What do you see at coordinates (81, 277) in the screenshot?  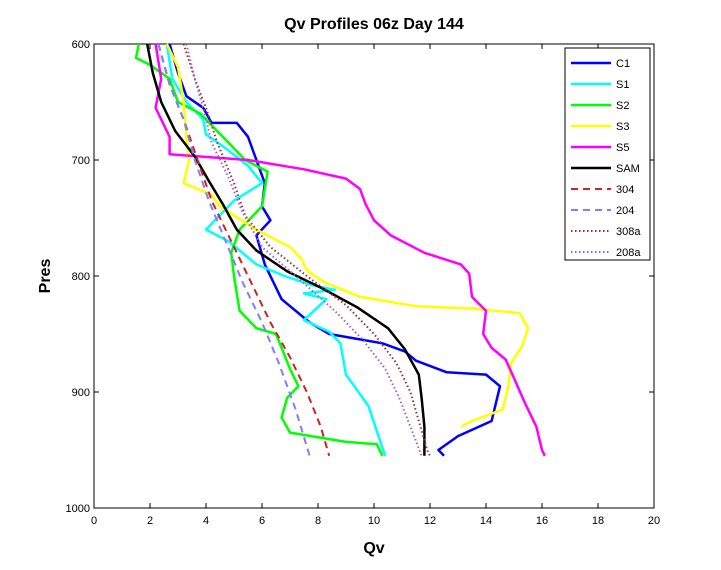 I see `y-tick-label: 800` at bounding box center [81, 277].